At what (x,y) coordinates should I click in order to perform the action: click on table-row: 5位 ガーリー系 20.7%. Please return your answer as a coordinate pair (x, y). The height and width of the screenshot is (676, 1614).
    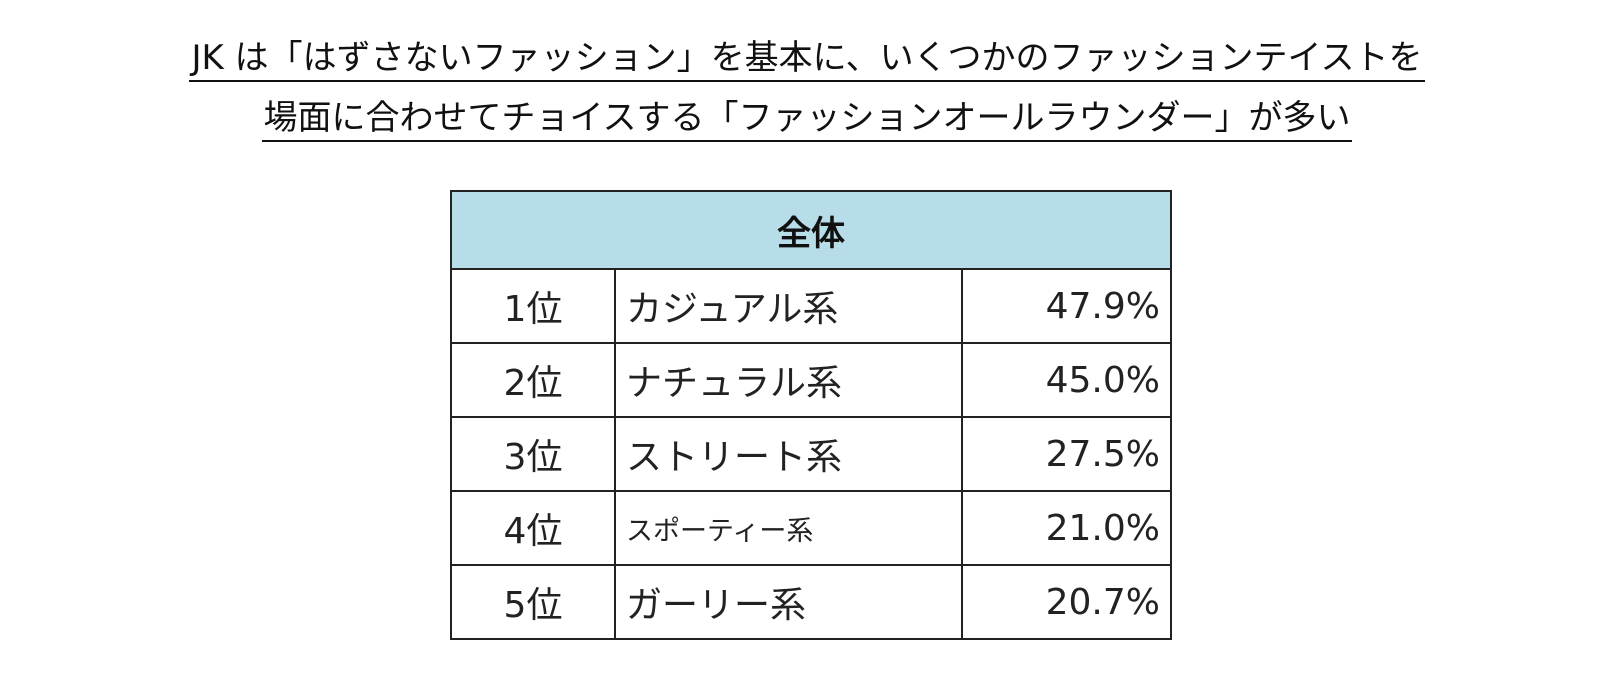
    Looking at the image, I should click on (811, 602).